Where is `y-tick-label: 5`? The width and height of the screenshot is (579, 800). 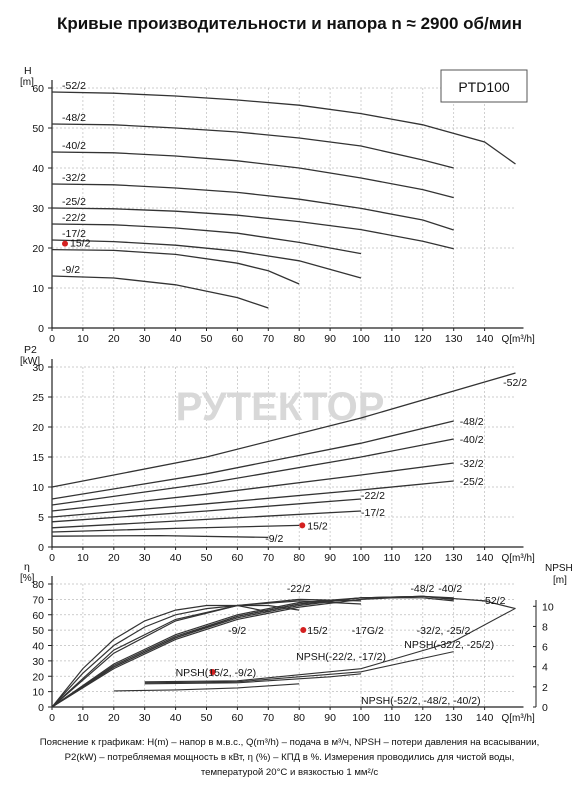
y-tick-label: 5 is located at coordinates (41, 518).